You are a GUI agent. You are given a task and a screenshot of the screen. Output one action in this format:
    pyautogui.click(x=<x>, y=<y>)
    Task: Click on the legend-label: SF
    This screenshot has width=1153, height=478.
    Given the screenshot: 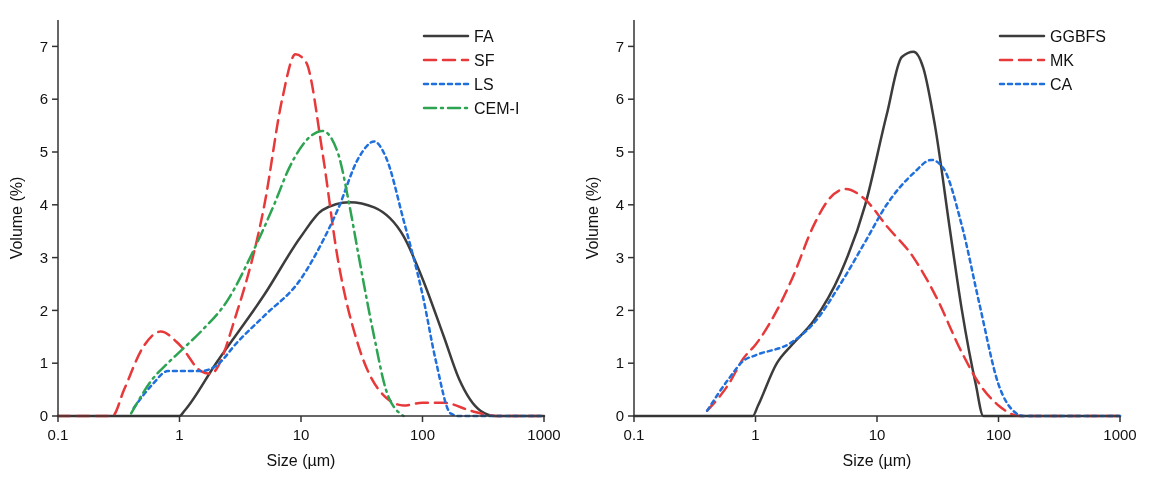 What is the action you would take?
    pyautogui.click(x=484, y=60)
    